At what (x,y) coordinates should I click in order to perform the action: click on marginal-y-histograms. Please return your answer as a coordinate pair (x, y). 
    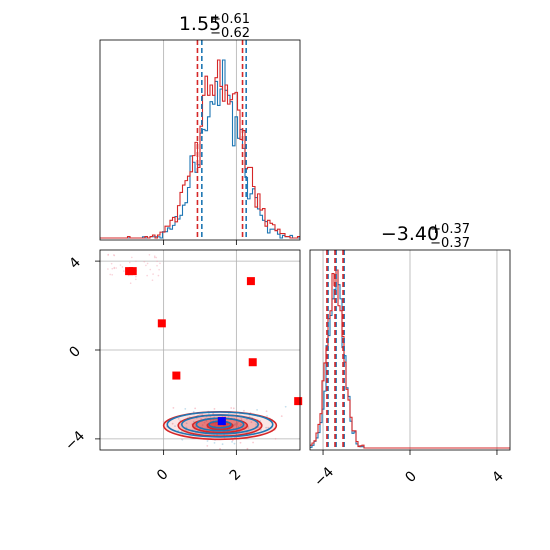
    Looking at the image, I should click on (410, 359).